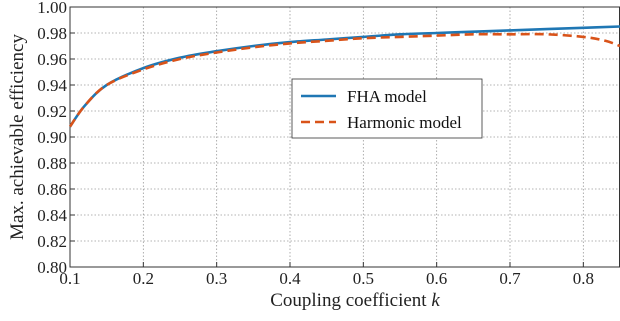 Image resolution: width=620 pixels, height=321 pixels. I want to click on y-tick-label: 0.94, so click(52, 85).